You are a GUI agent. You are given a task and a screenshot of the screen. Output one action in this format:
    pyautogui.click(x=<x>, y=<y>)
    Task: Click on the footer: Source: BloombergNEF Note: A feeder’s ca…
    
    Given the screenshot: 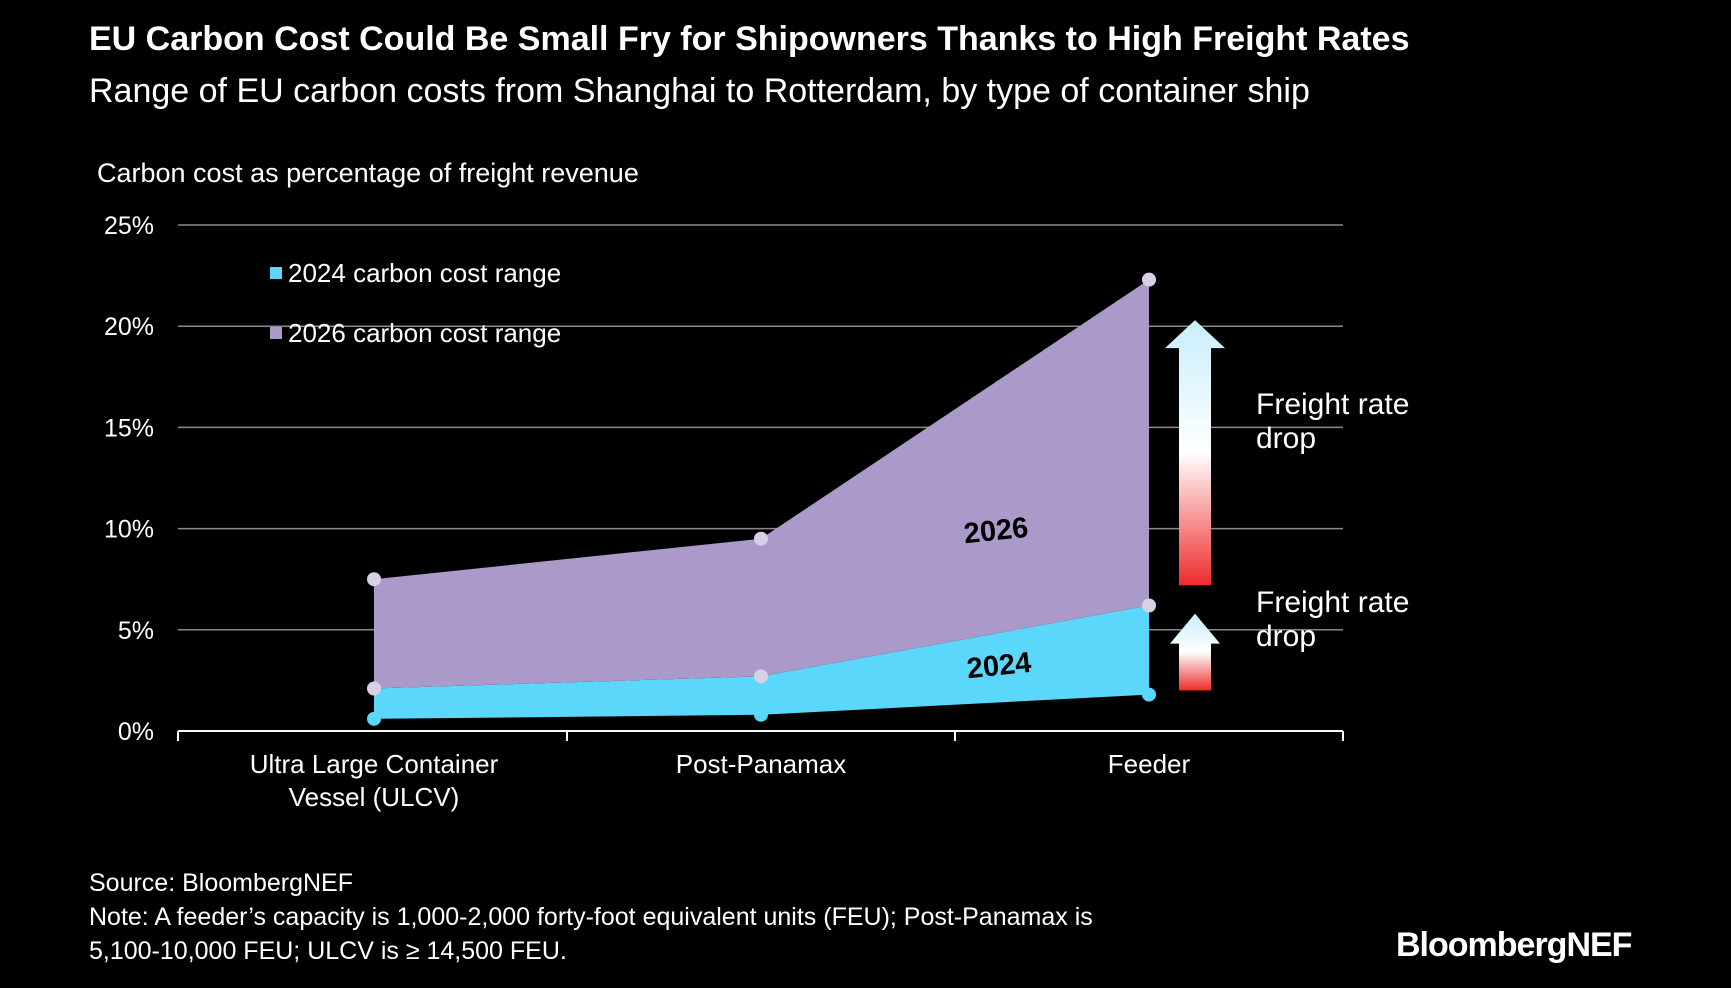 What is the action you would take?
    pyautogui.click(x=591, y=917)
    